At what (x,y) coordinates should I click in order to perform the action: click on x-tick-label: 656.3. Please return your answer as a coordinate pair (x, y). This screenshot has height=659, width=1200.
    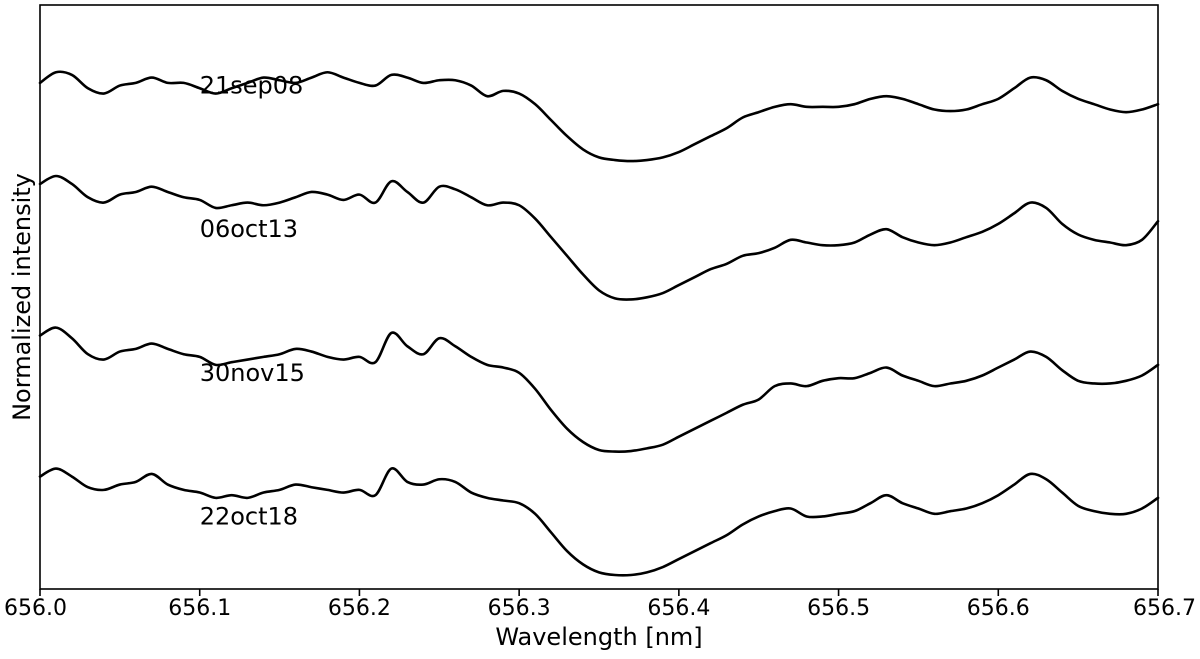
    Looking at the image, I should click on (519, 608).